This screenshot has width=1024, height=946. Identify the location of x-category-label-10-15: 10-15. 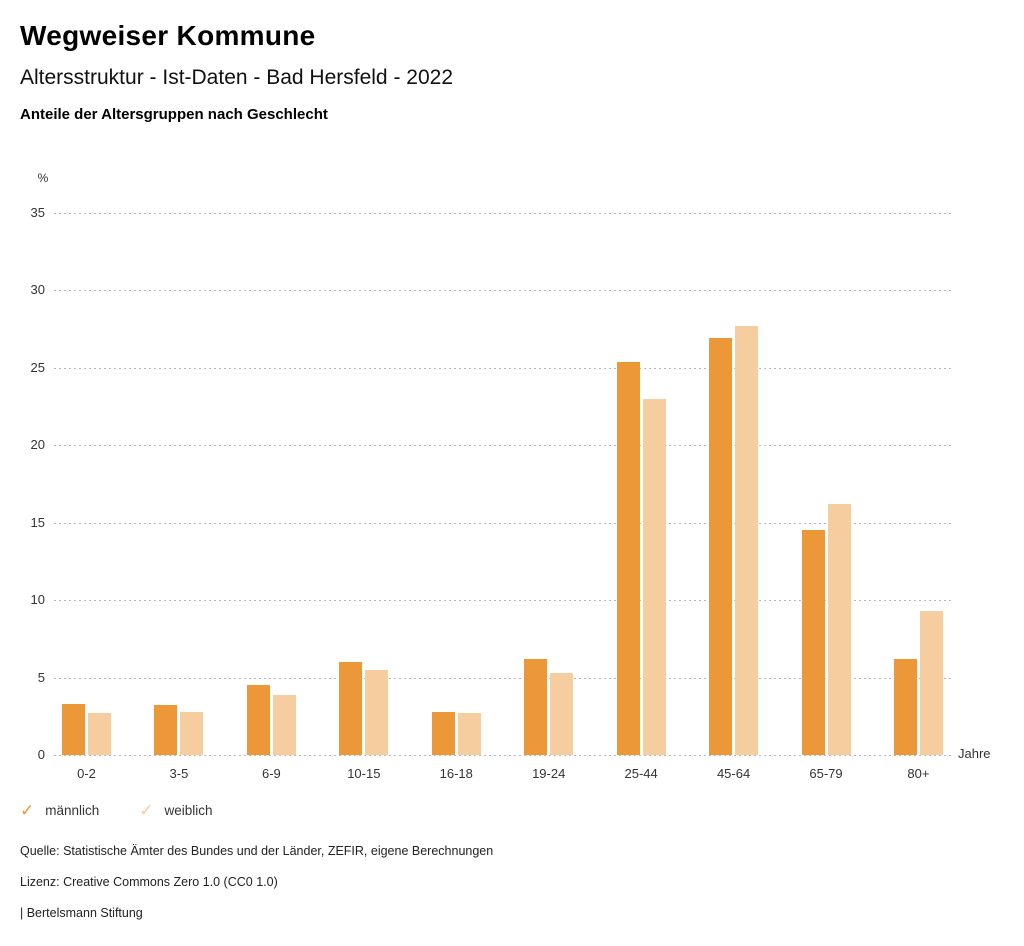
(364, 773).